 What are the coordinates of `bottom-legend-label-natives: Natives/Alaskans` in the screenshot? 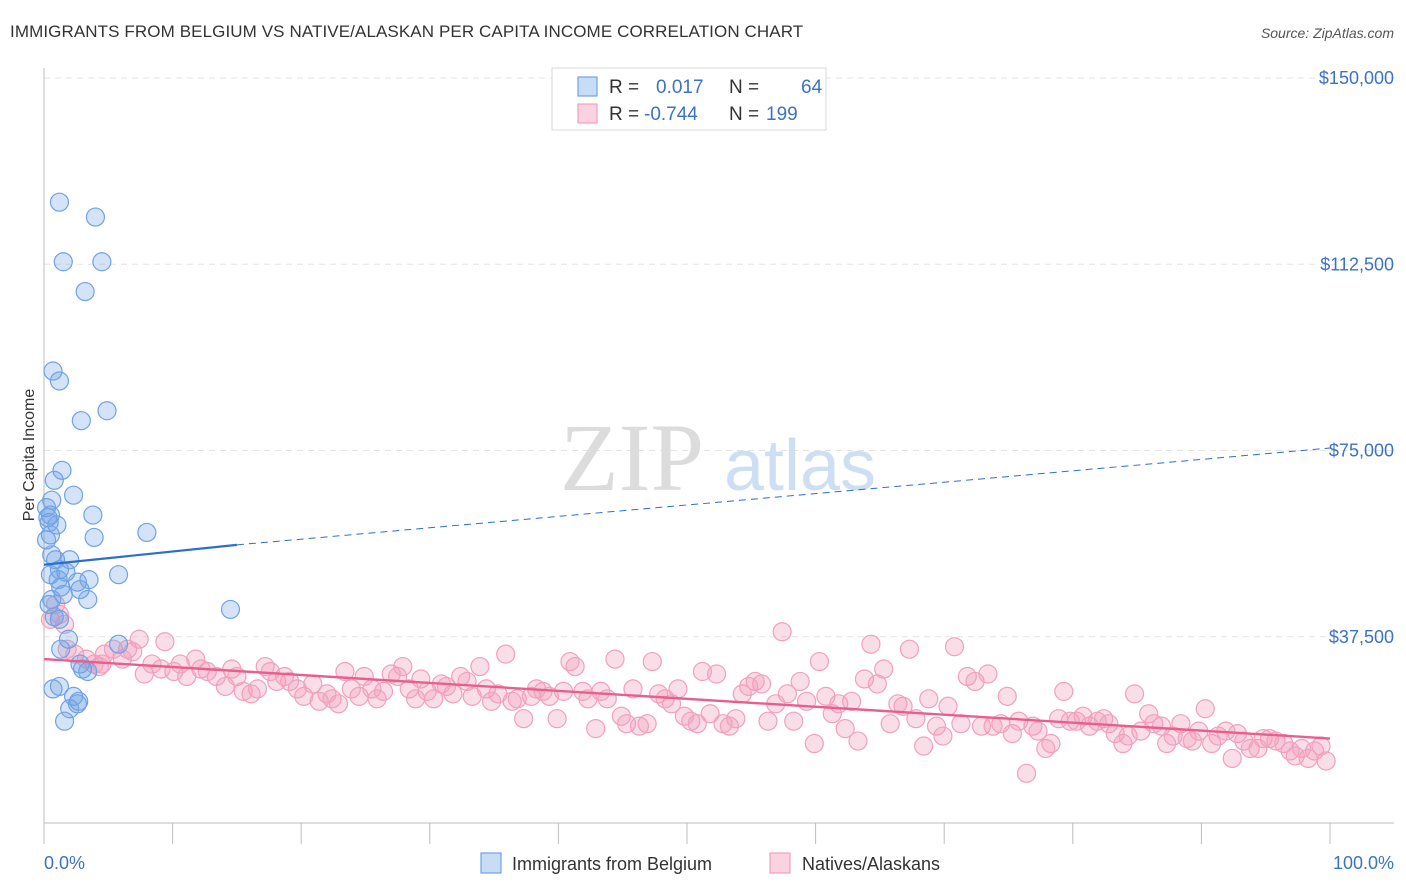 It's located at (871, 864).